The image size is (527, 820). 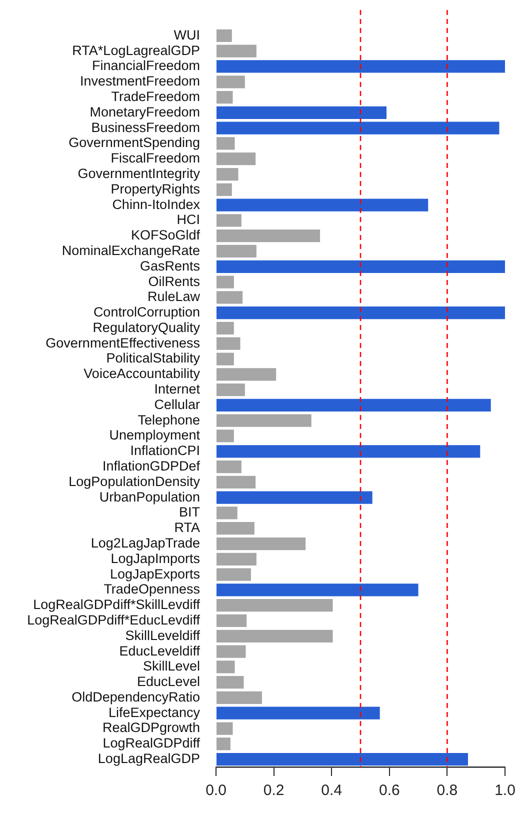 I want to click on y-tick-label: InvestmentFreedom, so click(x=140, y=81).